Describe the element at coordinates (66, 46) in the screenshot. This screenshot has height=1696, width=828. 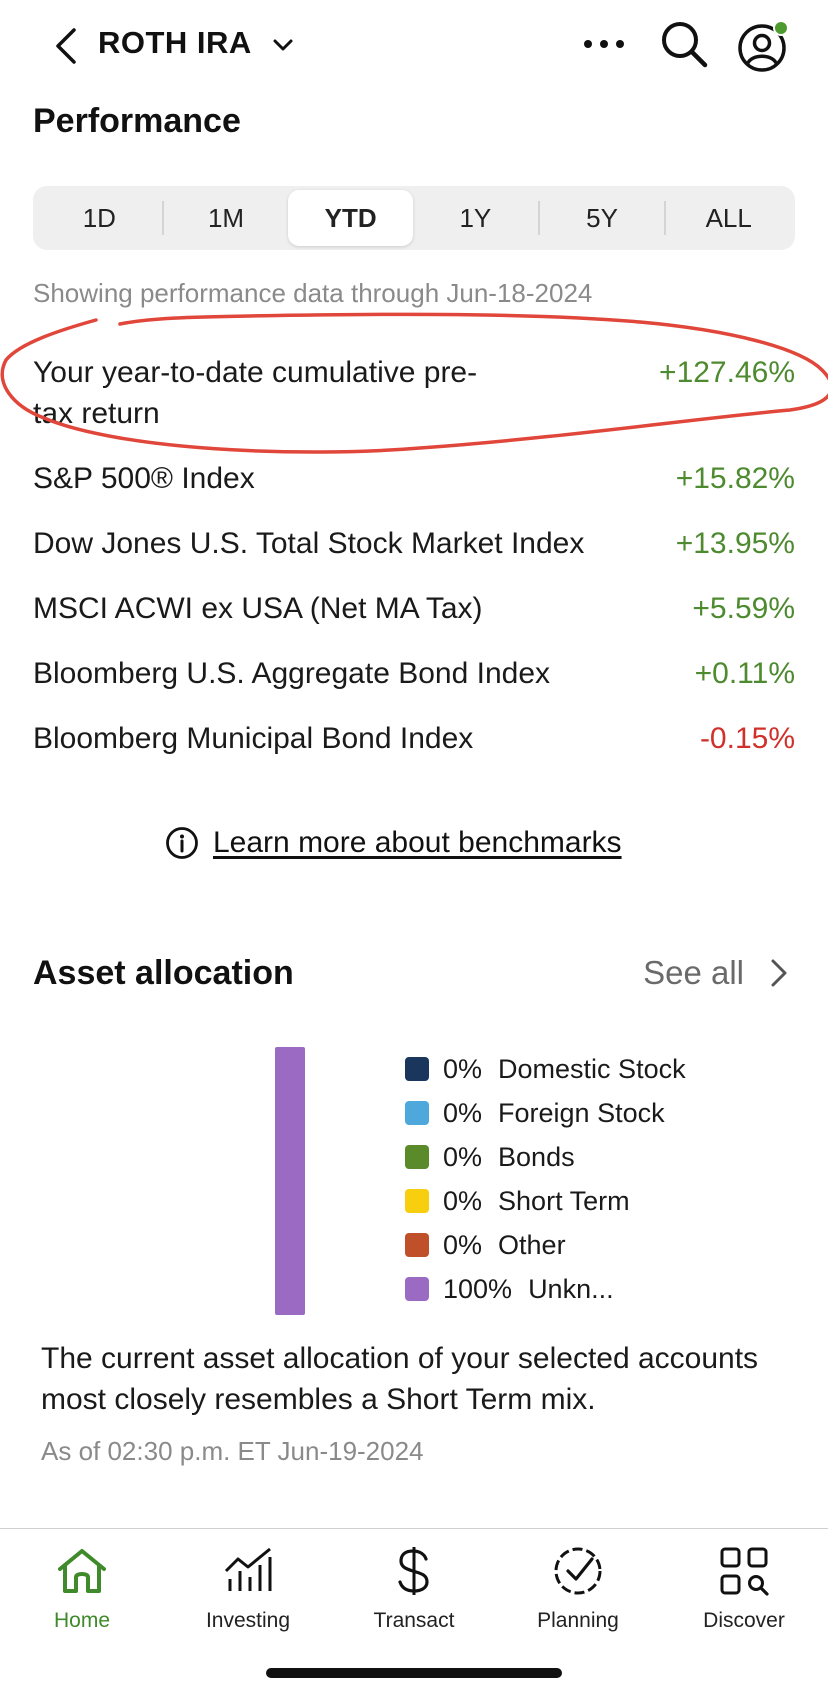
I see `back-chevron-icon` at that location.